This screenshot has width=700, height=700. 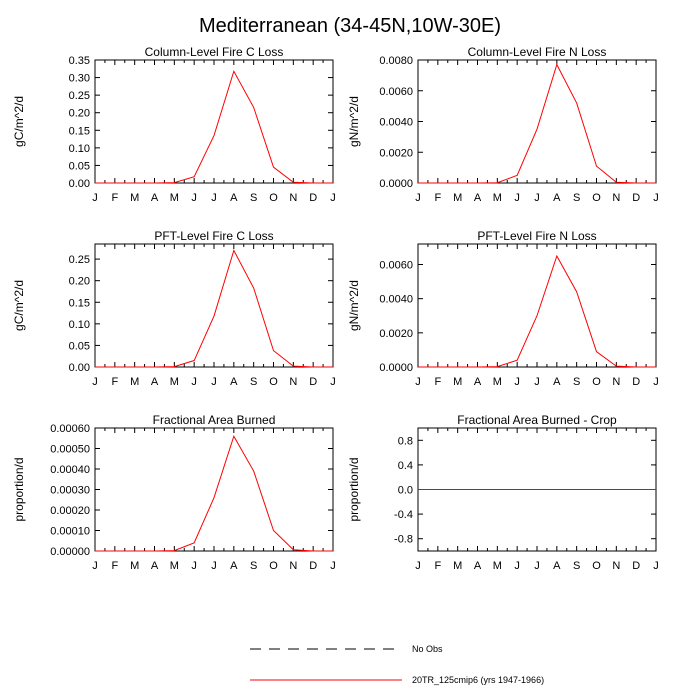 What do you see at coordinates (427, 649) in the screenshot?
I see `legend-label-no-obs: No Obs` at bounding box center [427, 649].